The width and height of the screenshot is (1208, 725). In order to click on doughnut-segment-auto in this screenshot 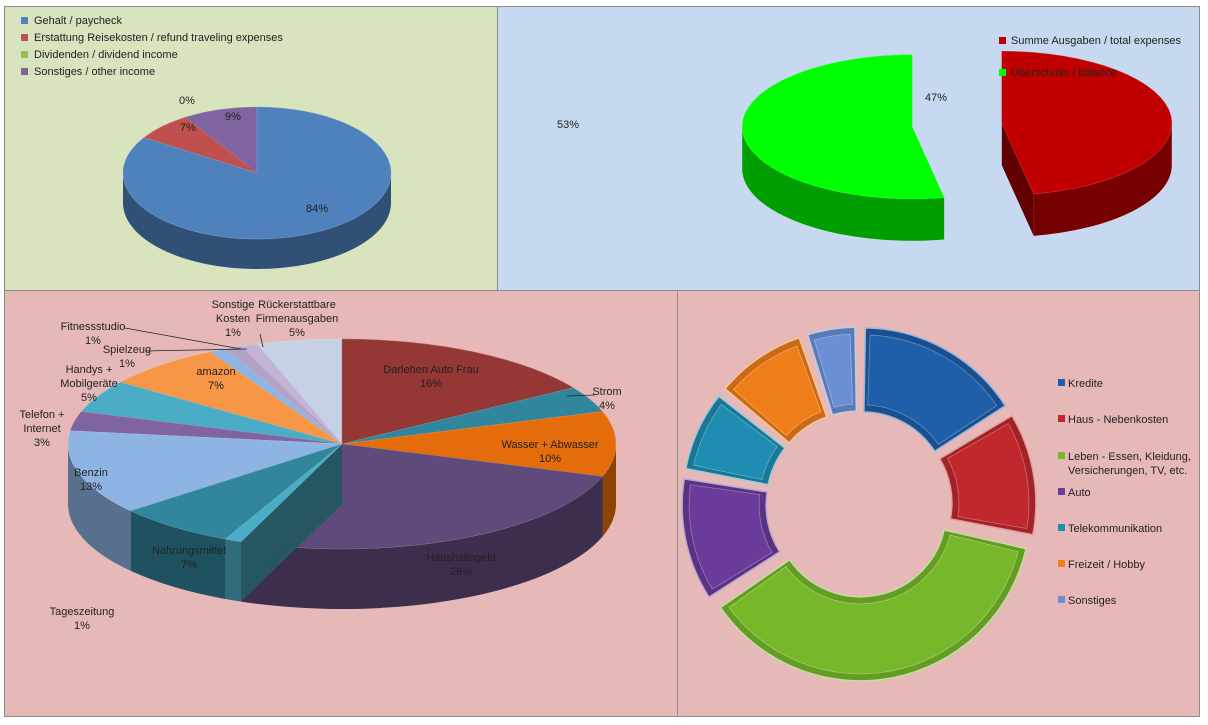, I will do `click(731, 538)`.